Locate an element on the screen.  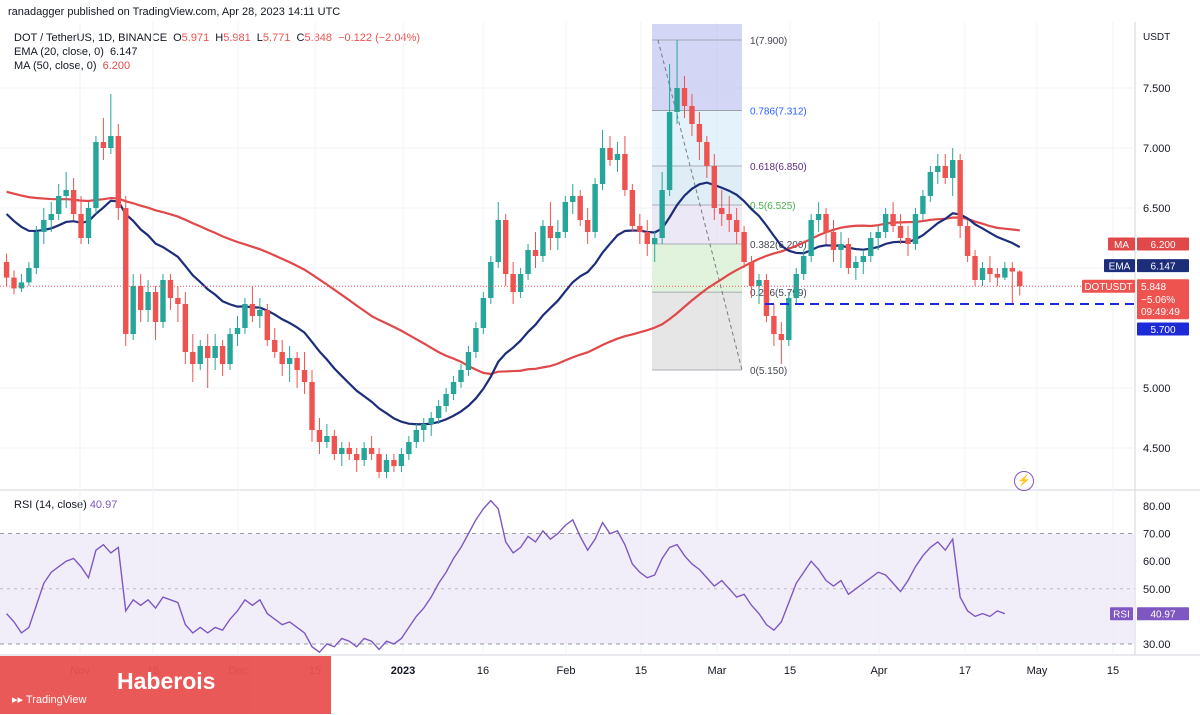
fib-band is located at coordinates (697, 75).